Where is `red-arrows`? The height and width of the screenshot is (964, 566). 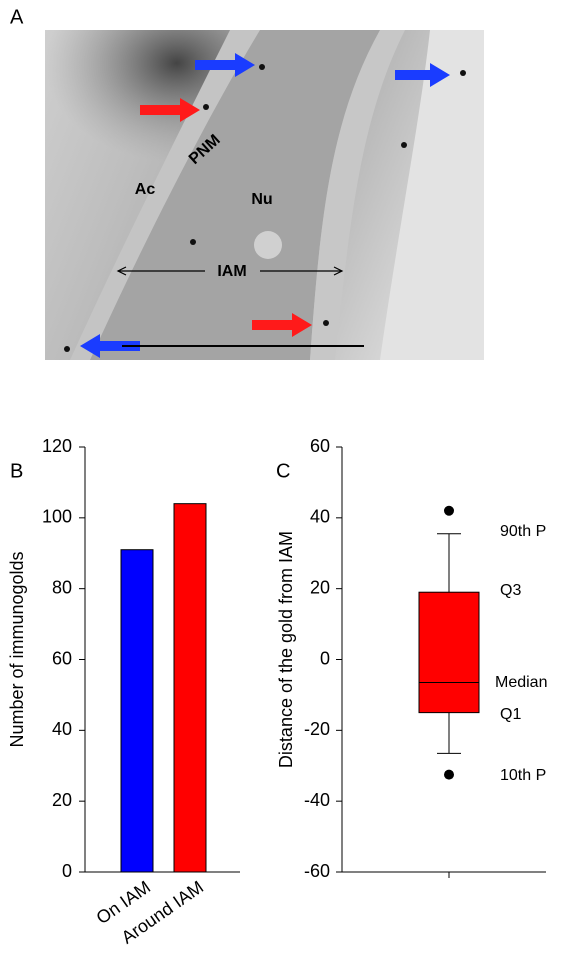 red-arrows is located at coordinates (226, 217).